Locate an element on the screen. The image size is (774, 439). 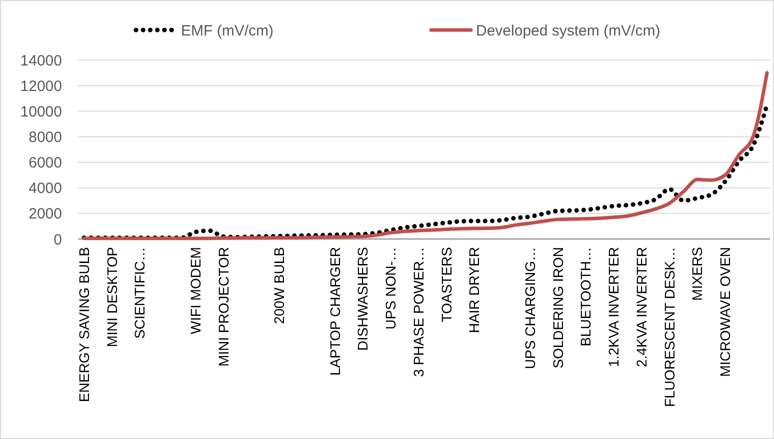
x-tick-label: MINI DESKTOP is located at coordinates (112, 297).